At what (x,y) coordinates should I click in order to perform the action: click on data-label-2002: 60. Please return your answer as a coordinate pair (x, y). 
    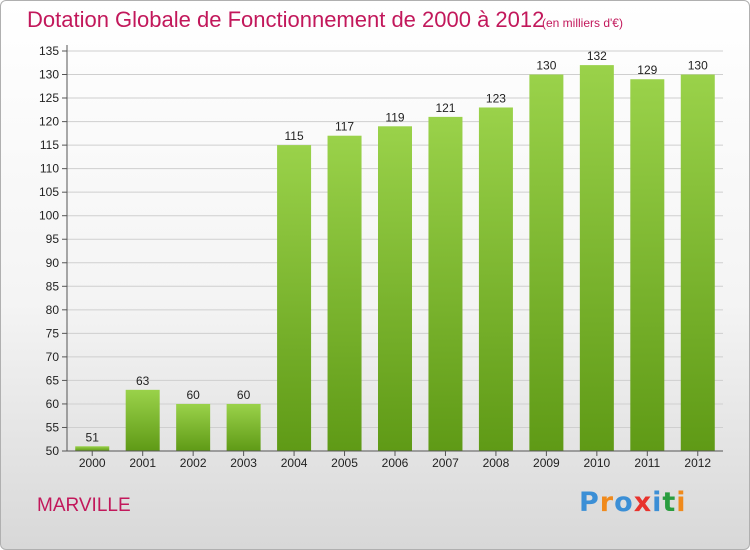
    Looking at the image, I should click on (193, 395).